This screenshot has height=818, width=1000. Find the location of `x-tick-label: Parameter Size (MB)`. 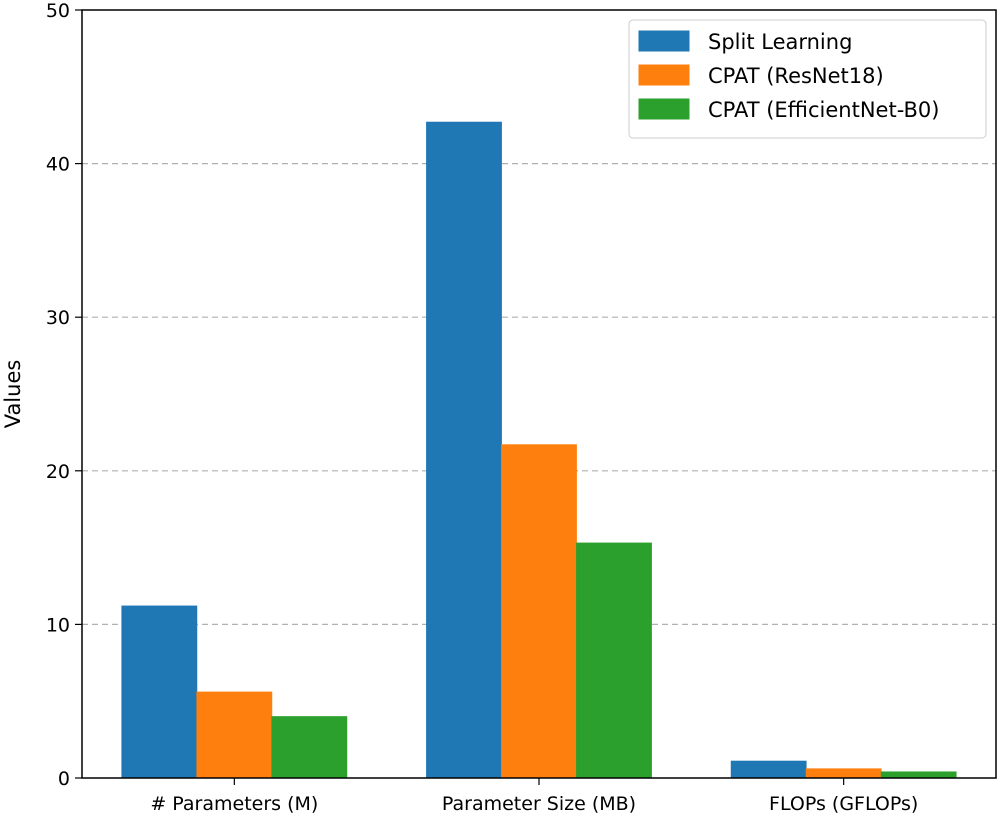

x-tick-label: Parameter Size (MB) is located at coordinates (539, 804).